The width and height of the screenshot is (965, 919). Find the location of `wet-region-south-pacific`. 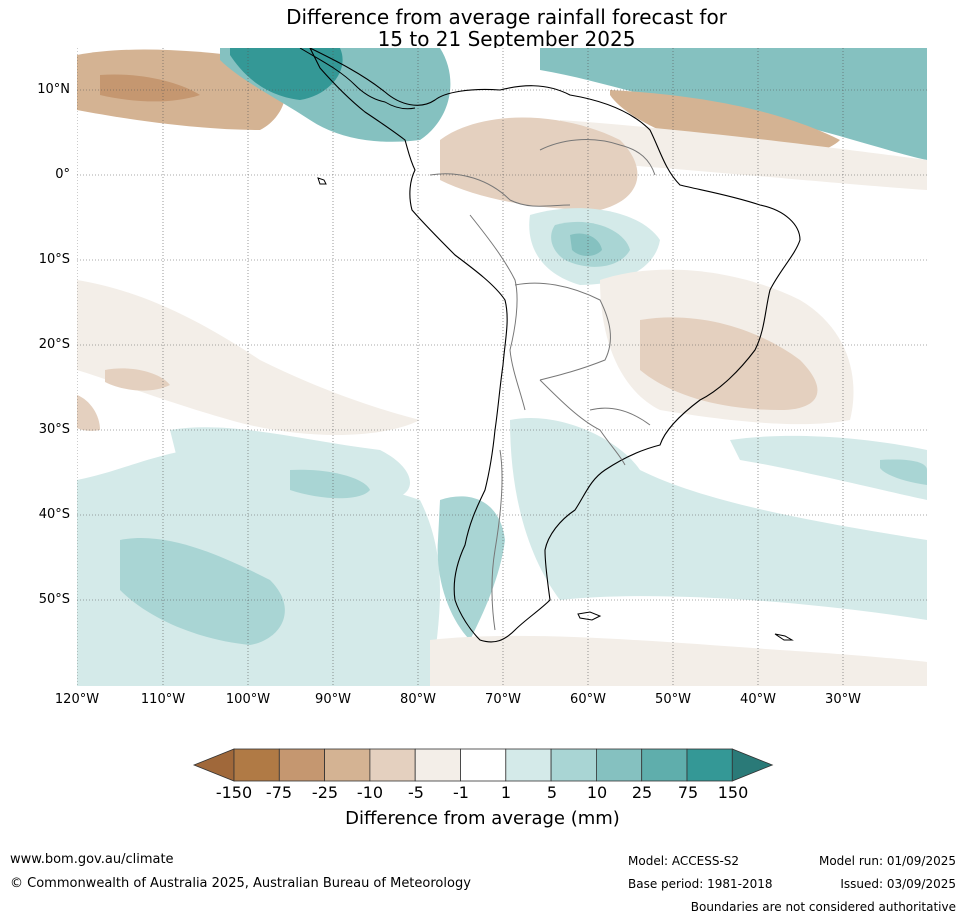

wet-region-south-pacific is located at coordinates (258, 566).